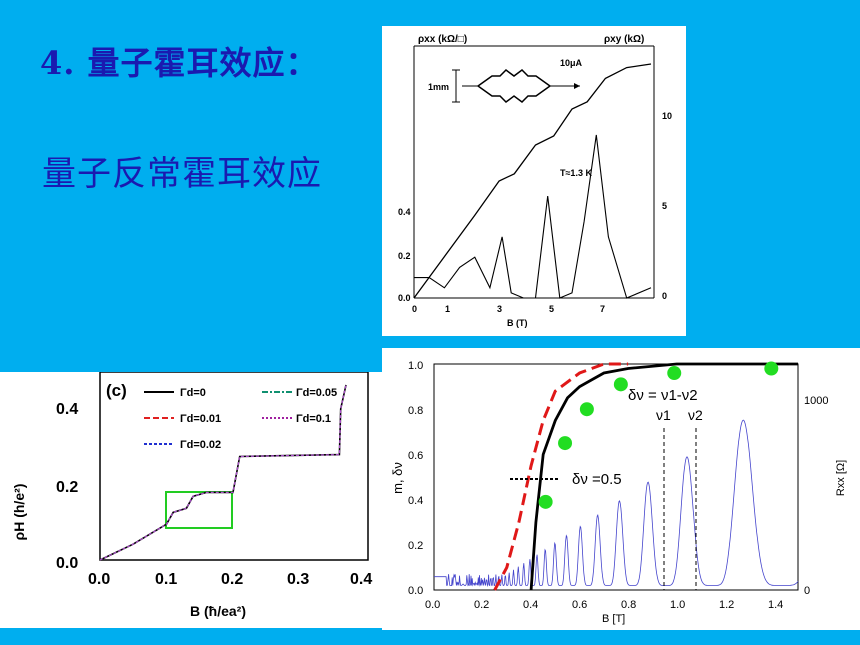 The width and height of the screenshot is (860, 645). I want to click on legend-entry: Γd=0.05, so click(316, 393).